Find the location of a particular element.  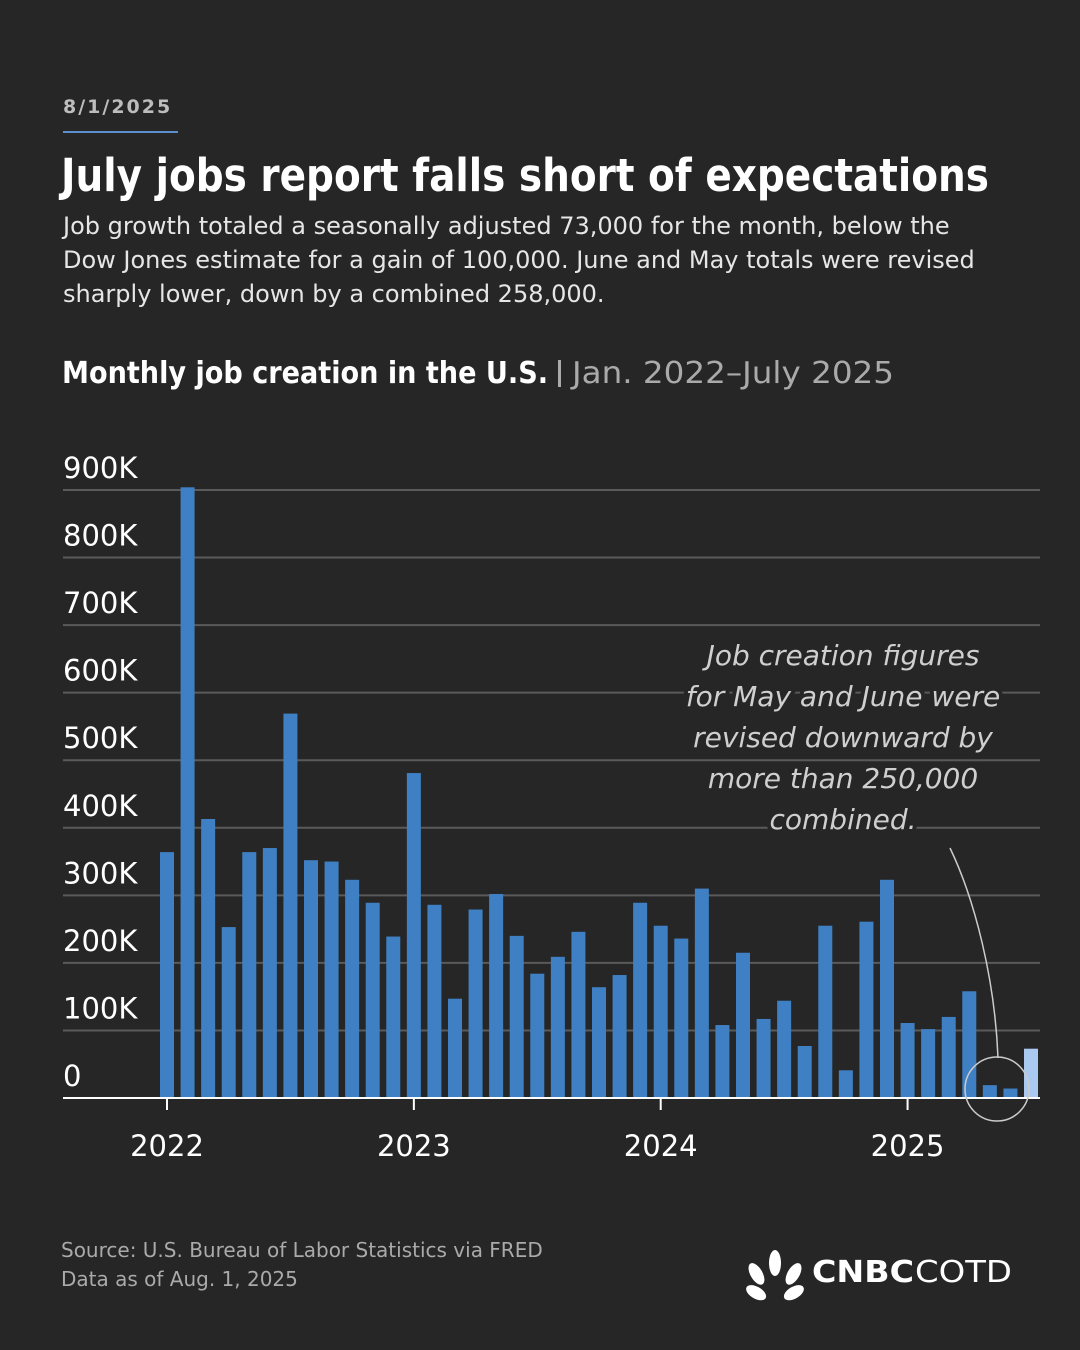

y-tick-label: 400K is located at coordinates (100, 806).